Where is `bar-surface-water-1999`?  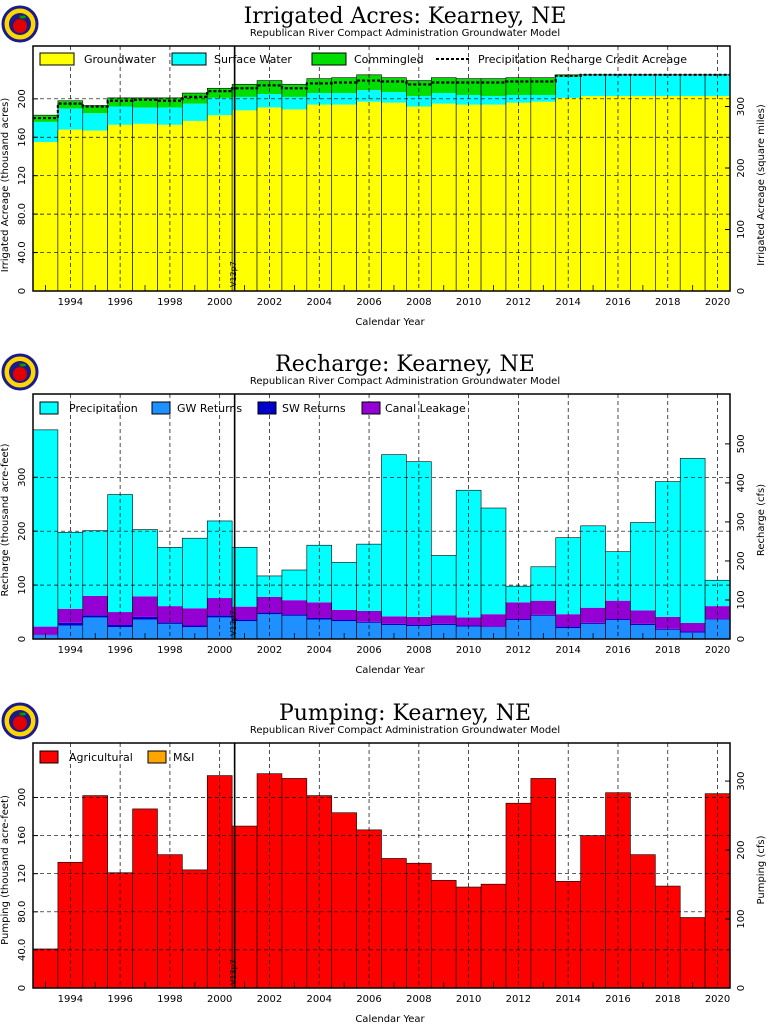 bar-surface-water-1999 is located at coordinates (195, 112).